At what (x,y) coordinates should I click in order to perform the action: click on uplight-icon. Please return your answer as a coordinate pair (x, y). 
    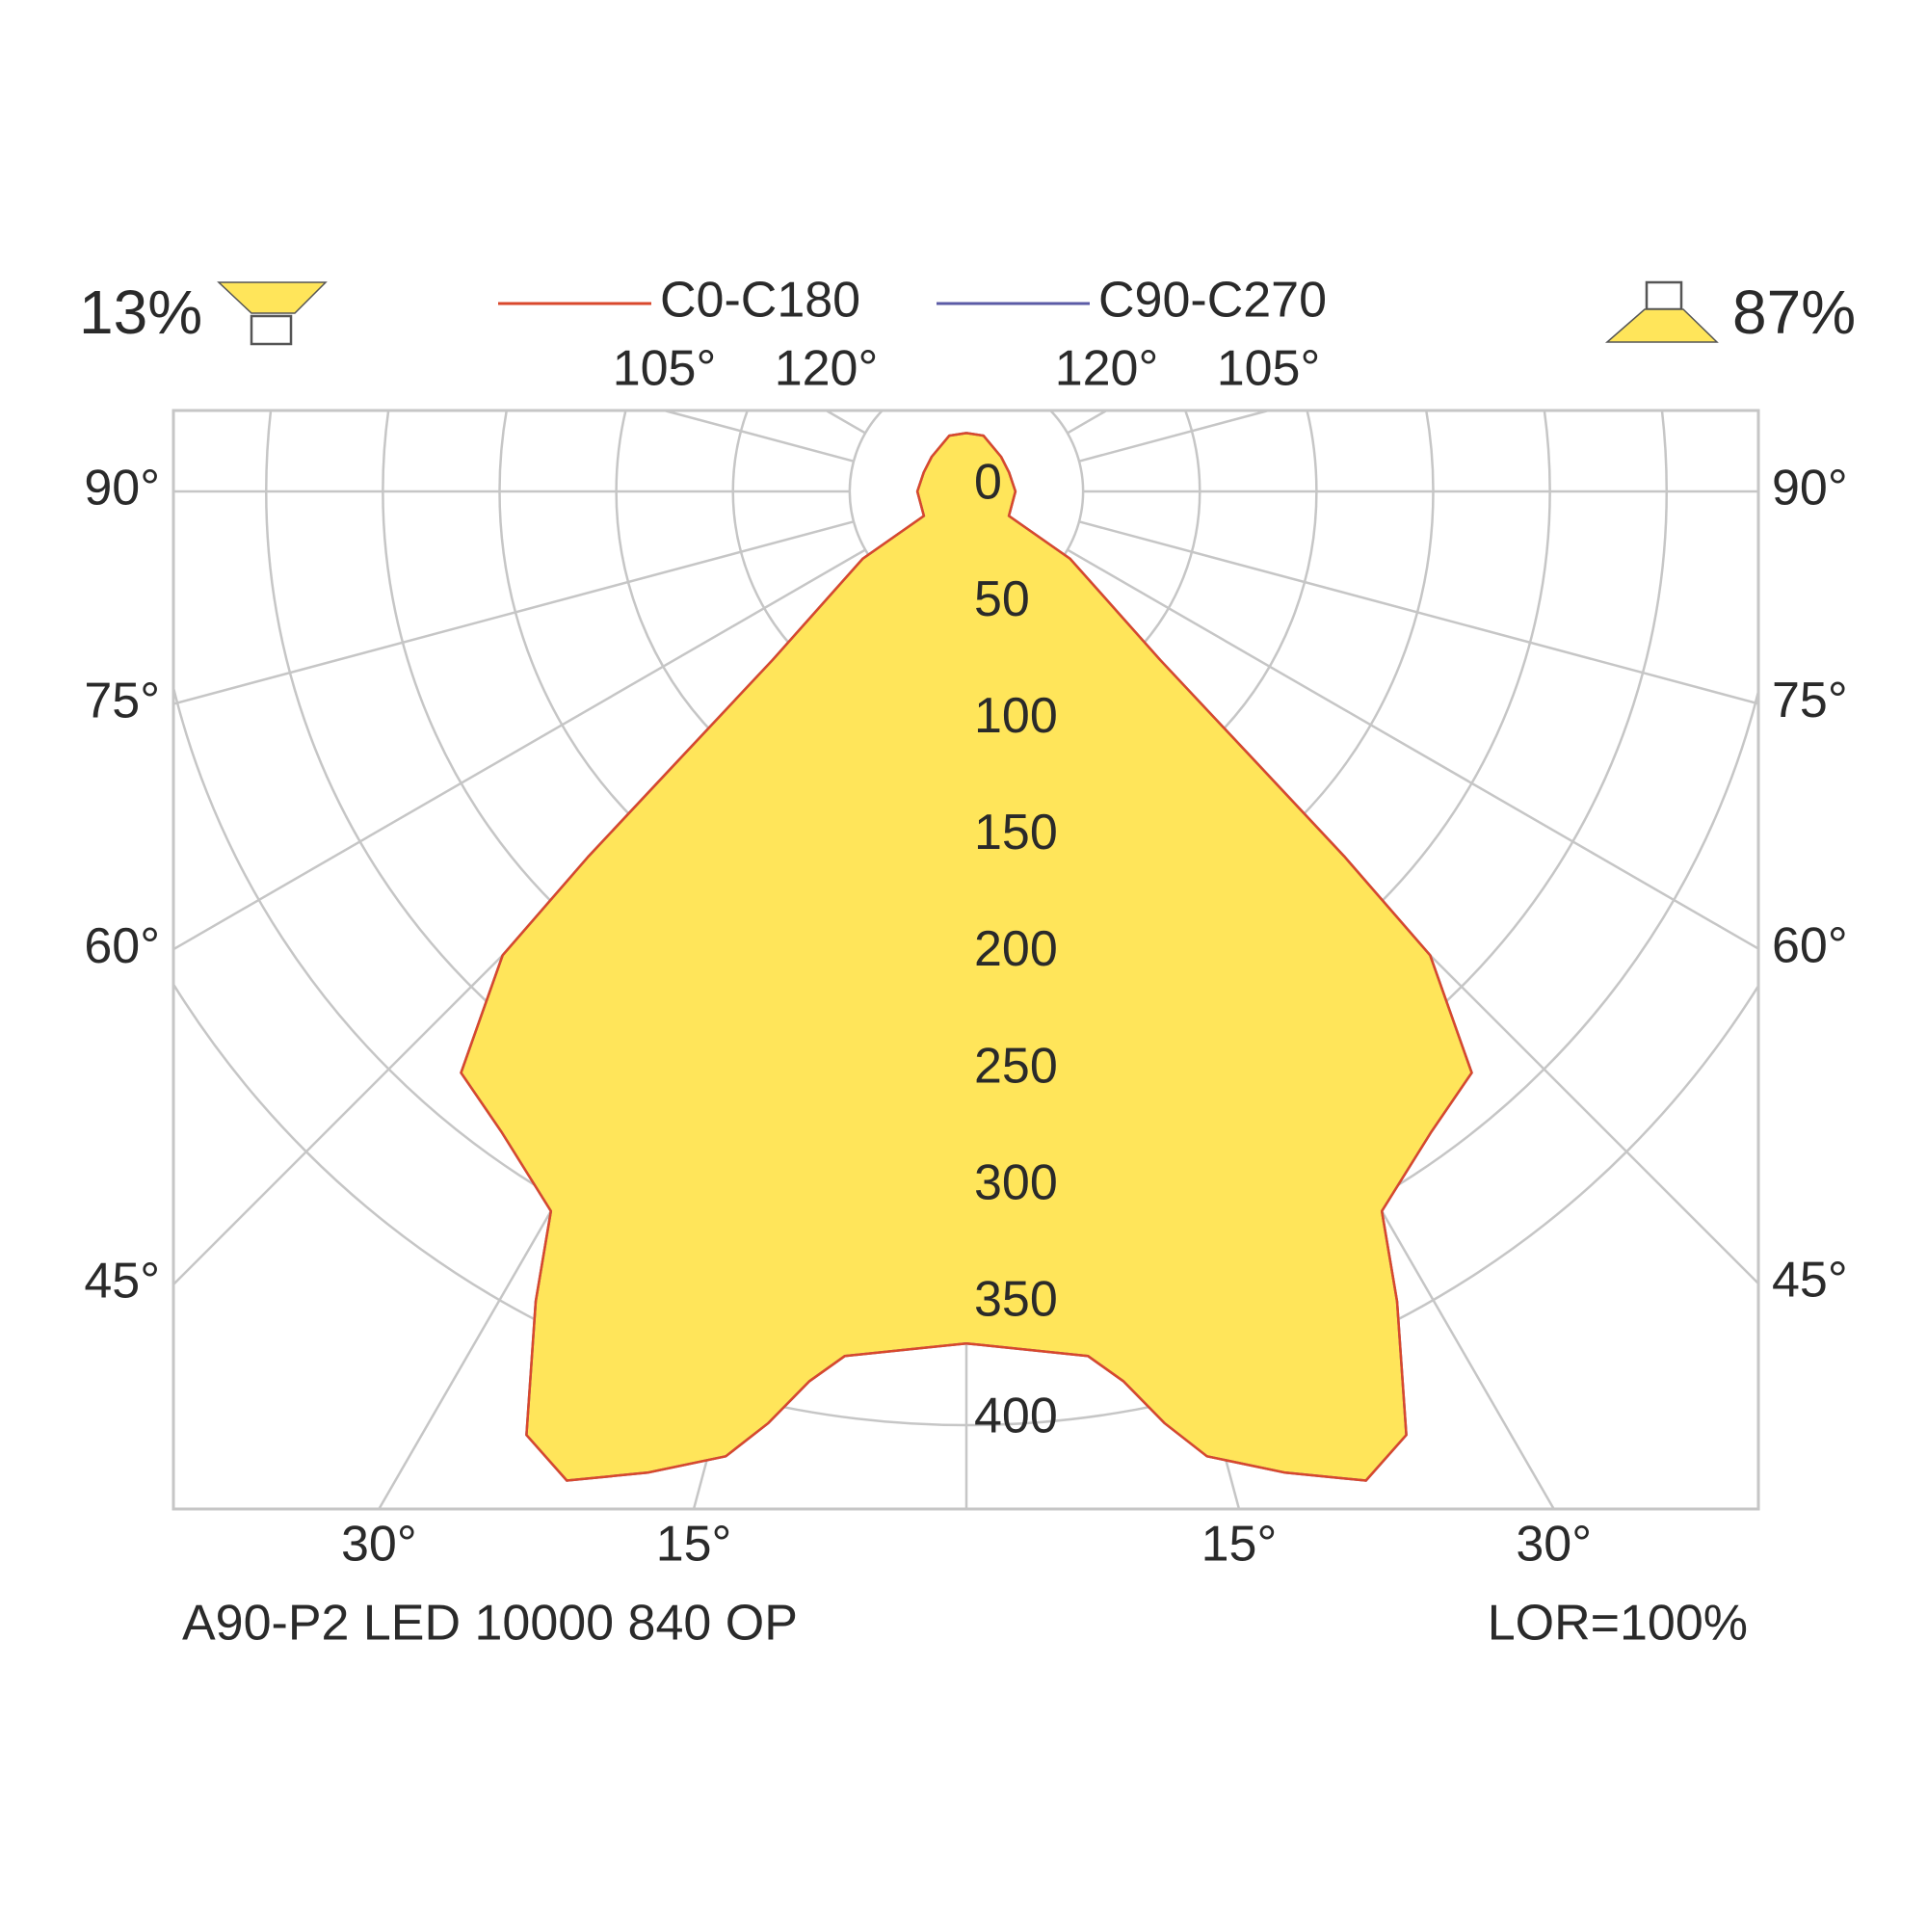
    Looking at the image, I should click on (1661, 325).